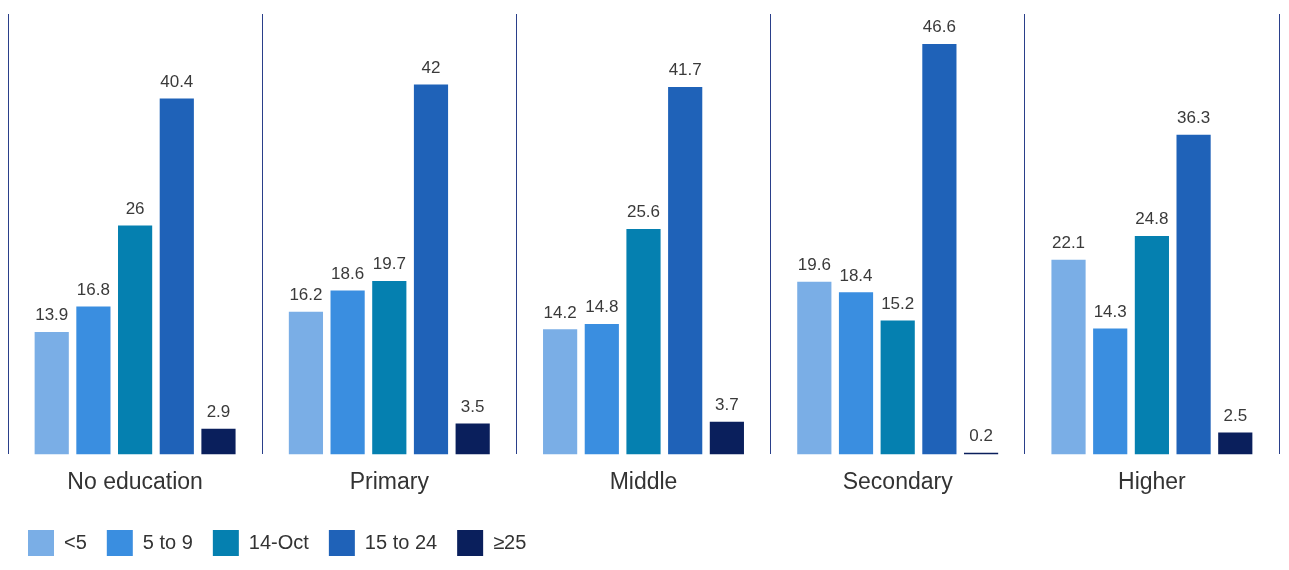 Image resolution: width=1289 pixels, height=570 pixels. What do you see at coordinates (643, 480) in the screenshot?
I see `x-tick-label: Middle` at bounding box center [643, 480].